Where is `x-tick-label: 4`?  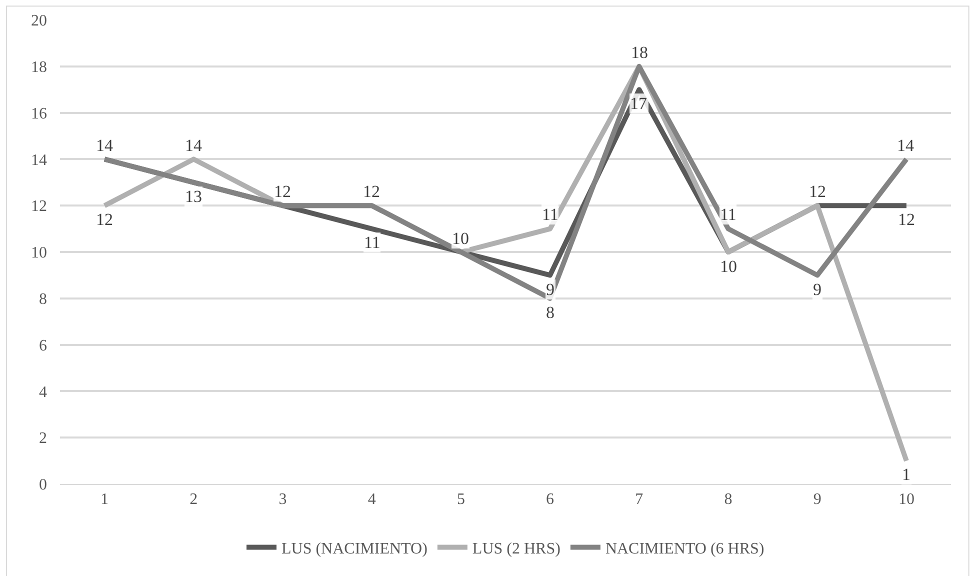
x-tick-label: 4 is located at coordinates (372, 499).